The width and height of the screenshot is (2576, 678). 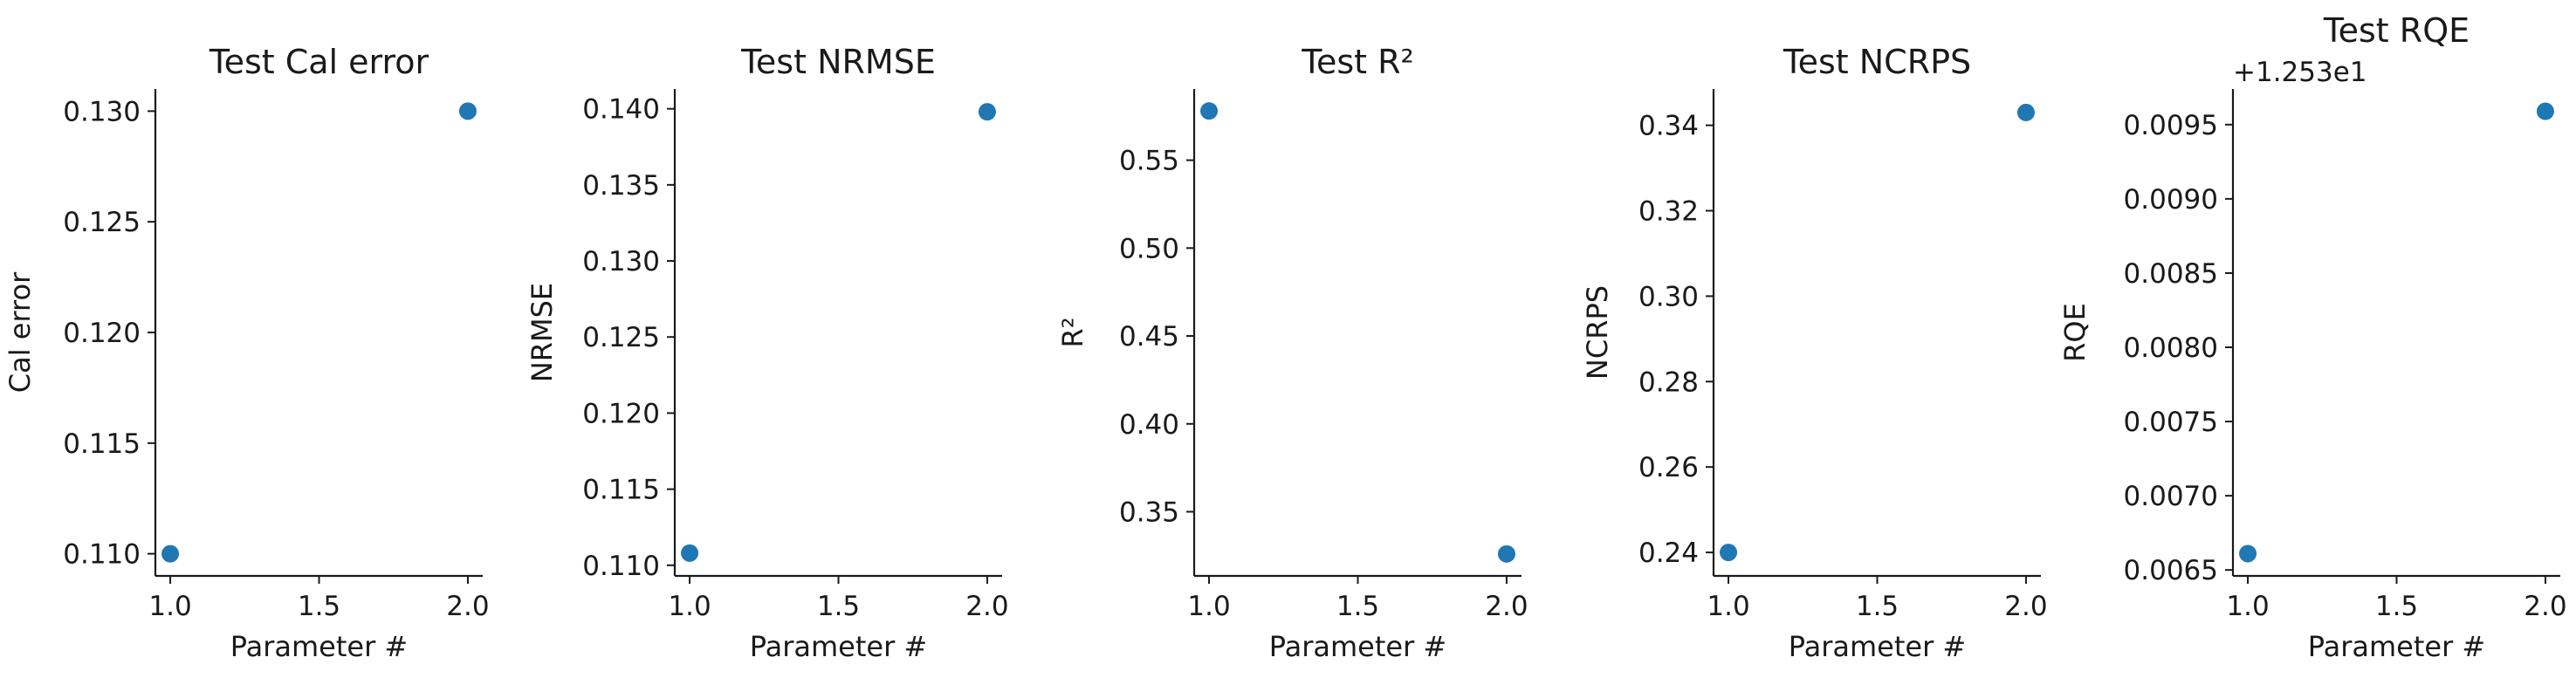 I want to click on y-tick-label: 0.0080, so click(x=2171, y=348).